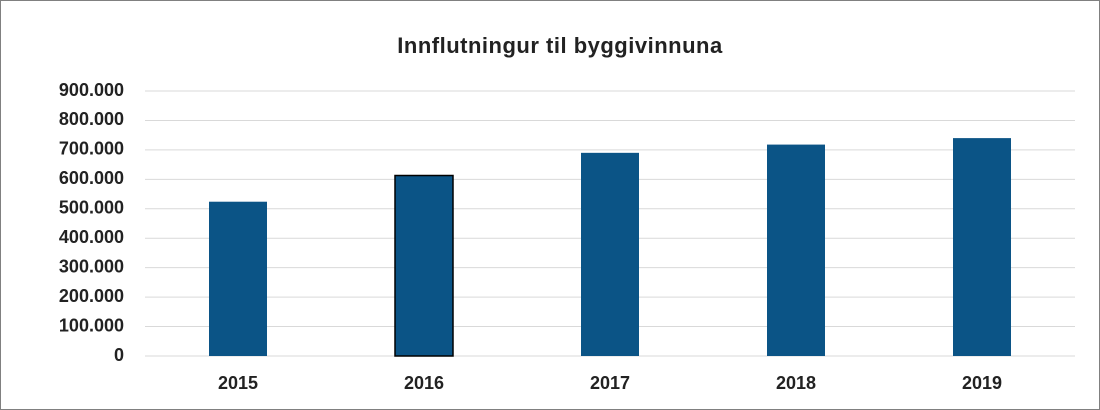 This screenshot has height=410, width=1100. Describe the element at coordinates (91, 178) in the screenshot. I see `y-tick-label: 600.000` at that location.